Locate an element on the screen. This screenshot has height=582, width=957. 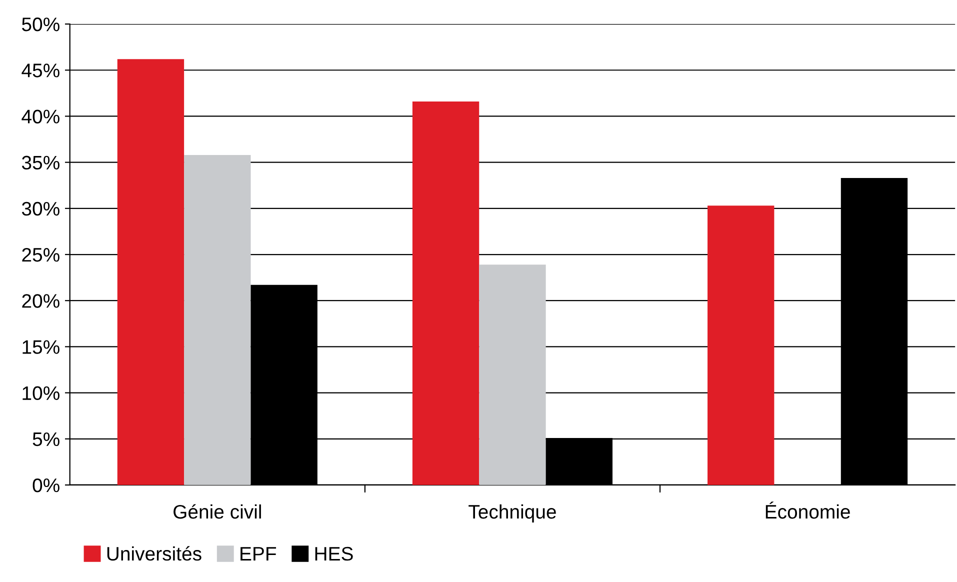
y-tick-label: 10% is located at coordinates (41, 393).